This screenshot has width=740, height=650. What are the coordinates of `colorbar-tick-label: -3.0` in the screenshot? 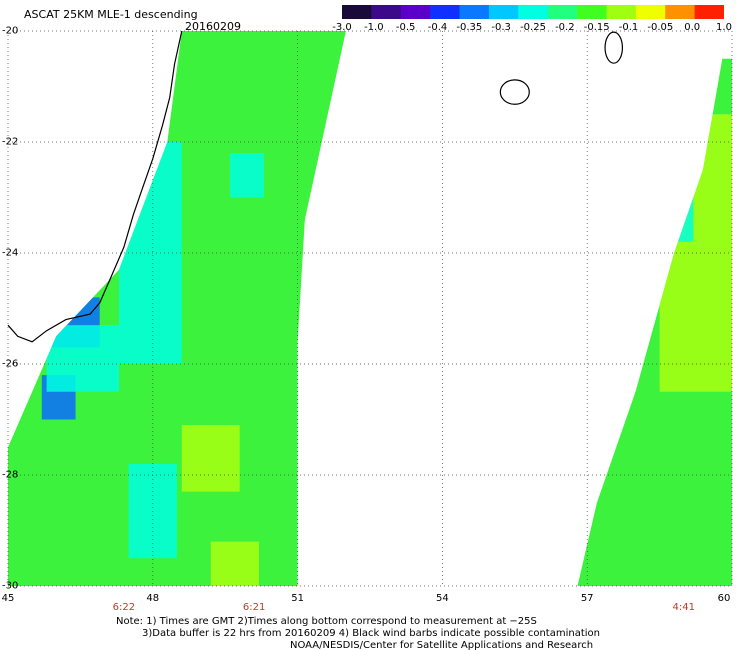 It's located at (342, 27).